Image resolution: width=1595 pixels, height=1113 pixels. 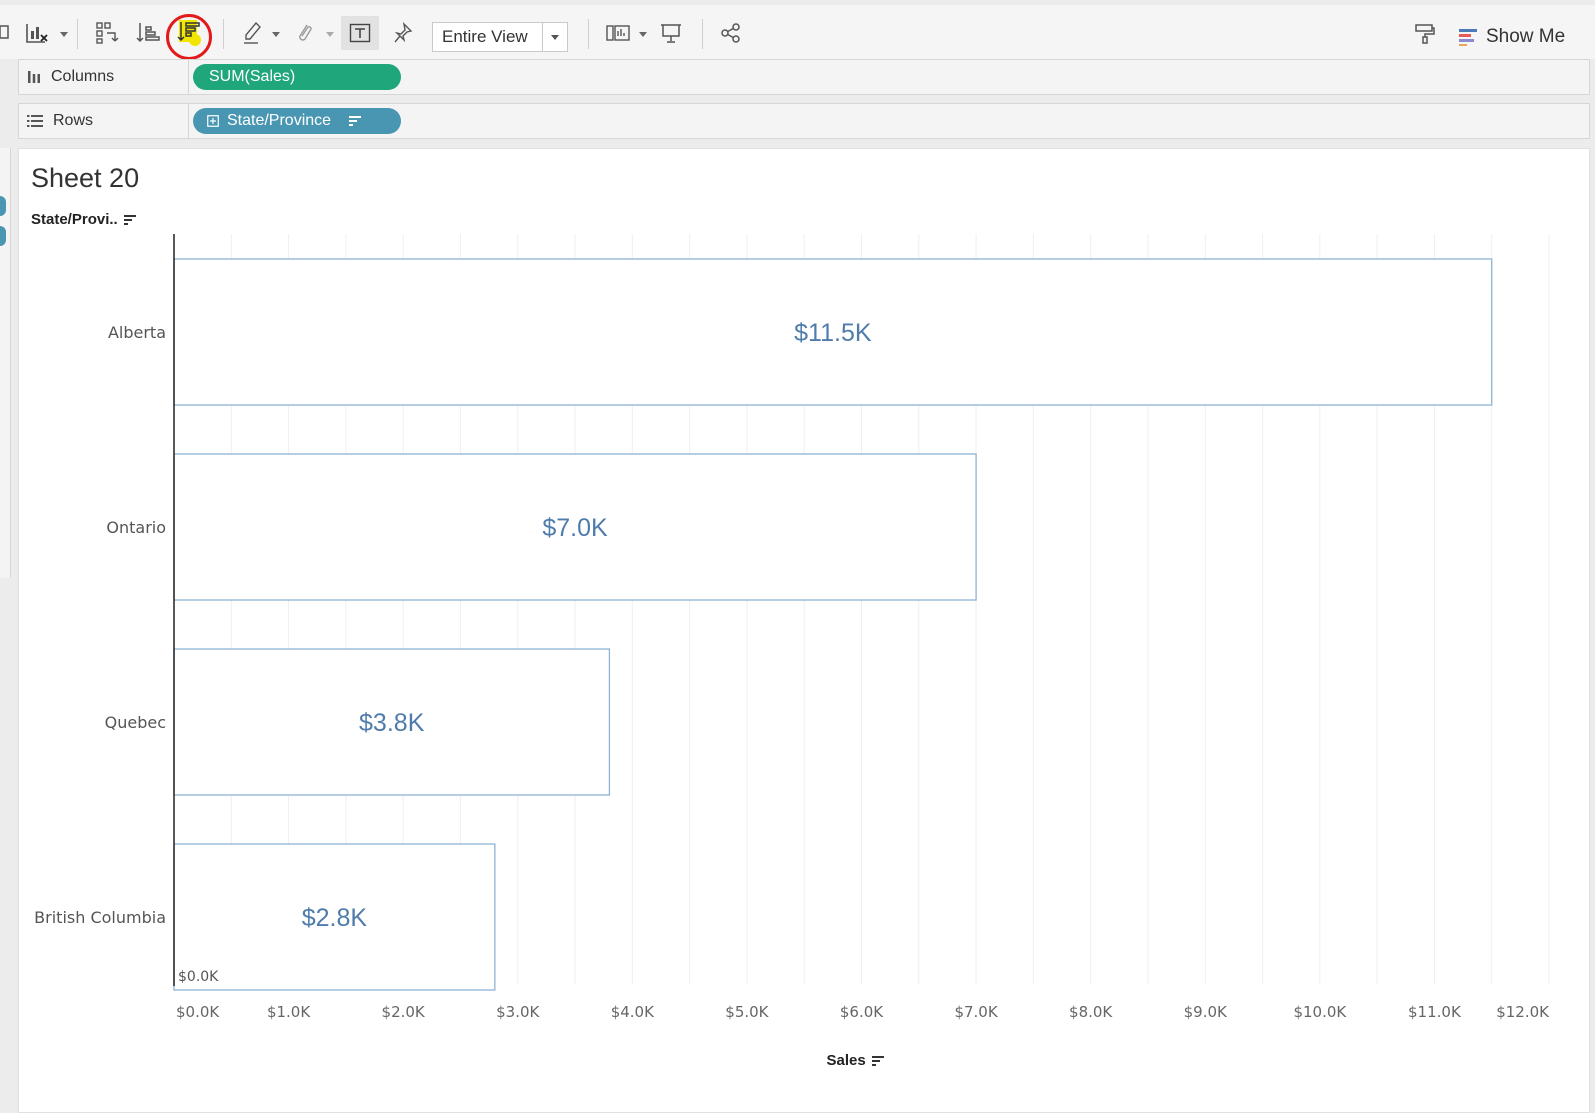 I want to click on category-label: British Columbia, so click(x=100, y=917).